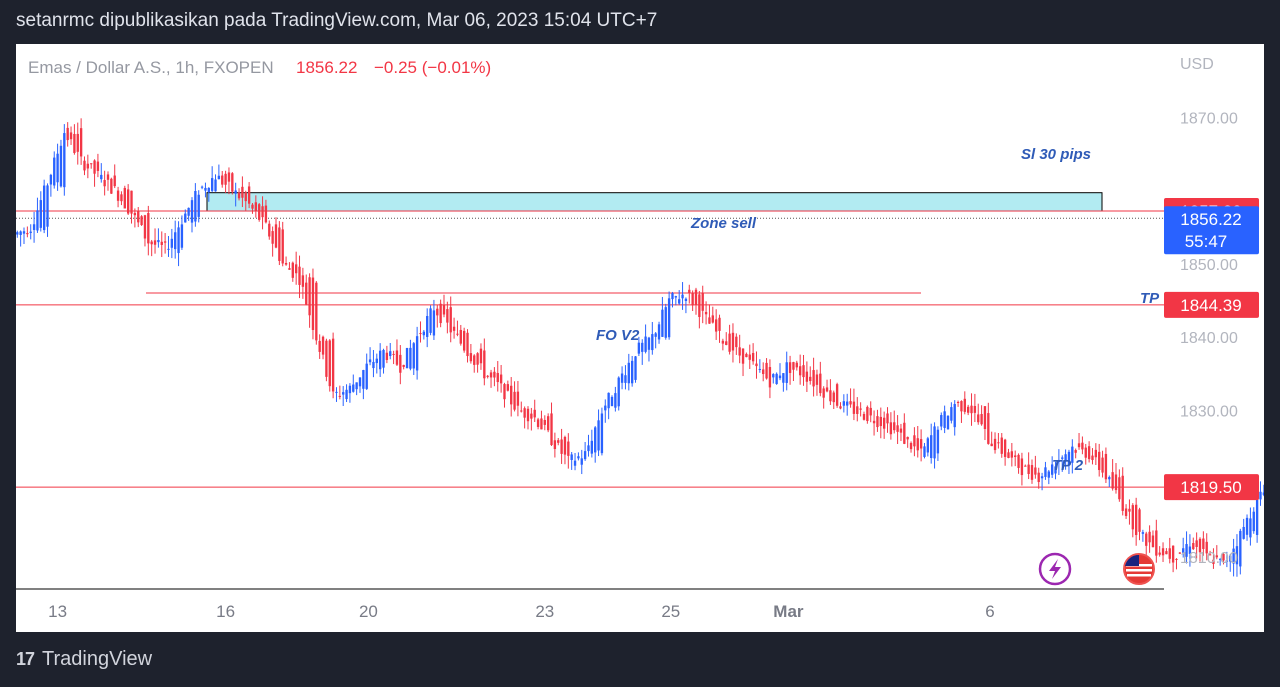  Describe the element at coordinates (1139, 569) in the screenshot. I see `us-flag-icon` at that location.